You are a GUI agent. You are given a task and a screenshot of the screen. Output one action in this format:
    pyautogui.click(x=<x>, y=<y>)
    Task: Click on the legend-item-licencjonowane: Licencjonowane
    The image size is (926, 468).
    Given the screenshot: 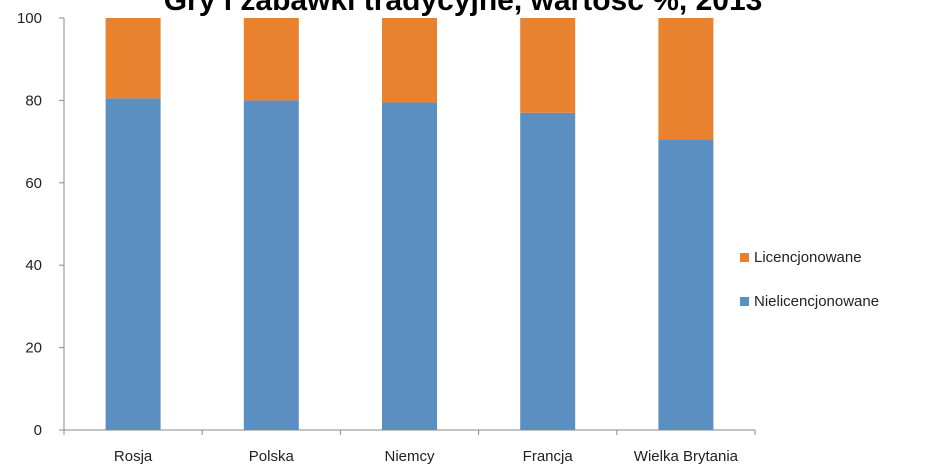 What is the action you would take?
    pyautogui.click(x=809, y=257)
    